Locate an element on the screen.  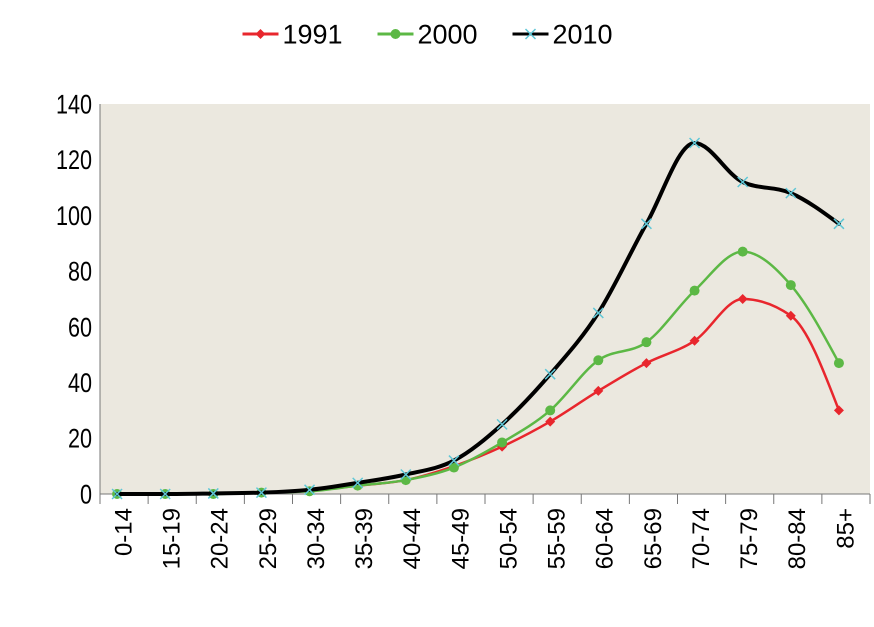
y-tick-label: 80 is located at coordinates (80, 272).